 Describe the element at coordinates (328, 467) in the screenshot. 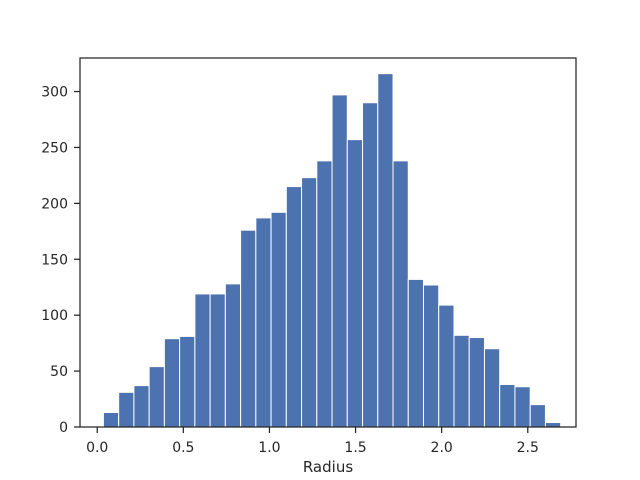

I see `x-axis-label: Radius` at that location.